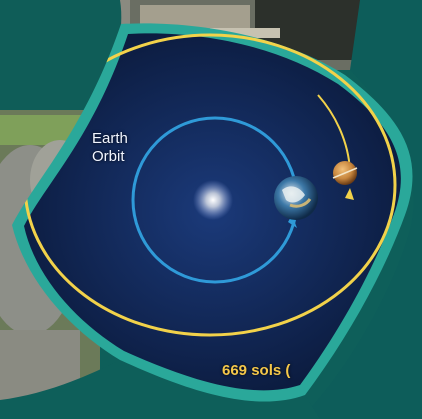  I want to click on earth-icon, so click(296, 198).